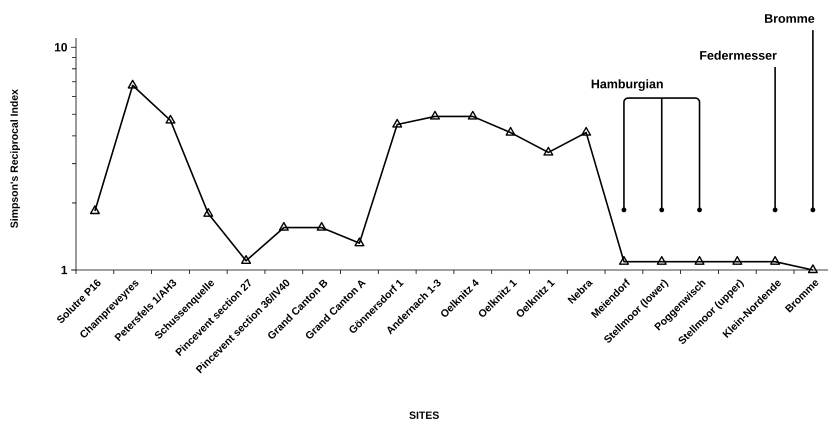 The height and width of the screenshot is (436, 828). I want to click on annotation: Federmesser, so click(738, 55).